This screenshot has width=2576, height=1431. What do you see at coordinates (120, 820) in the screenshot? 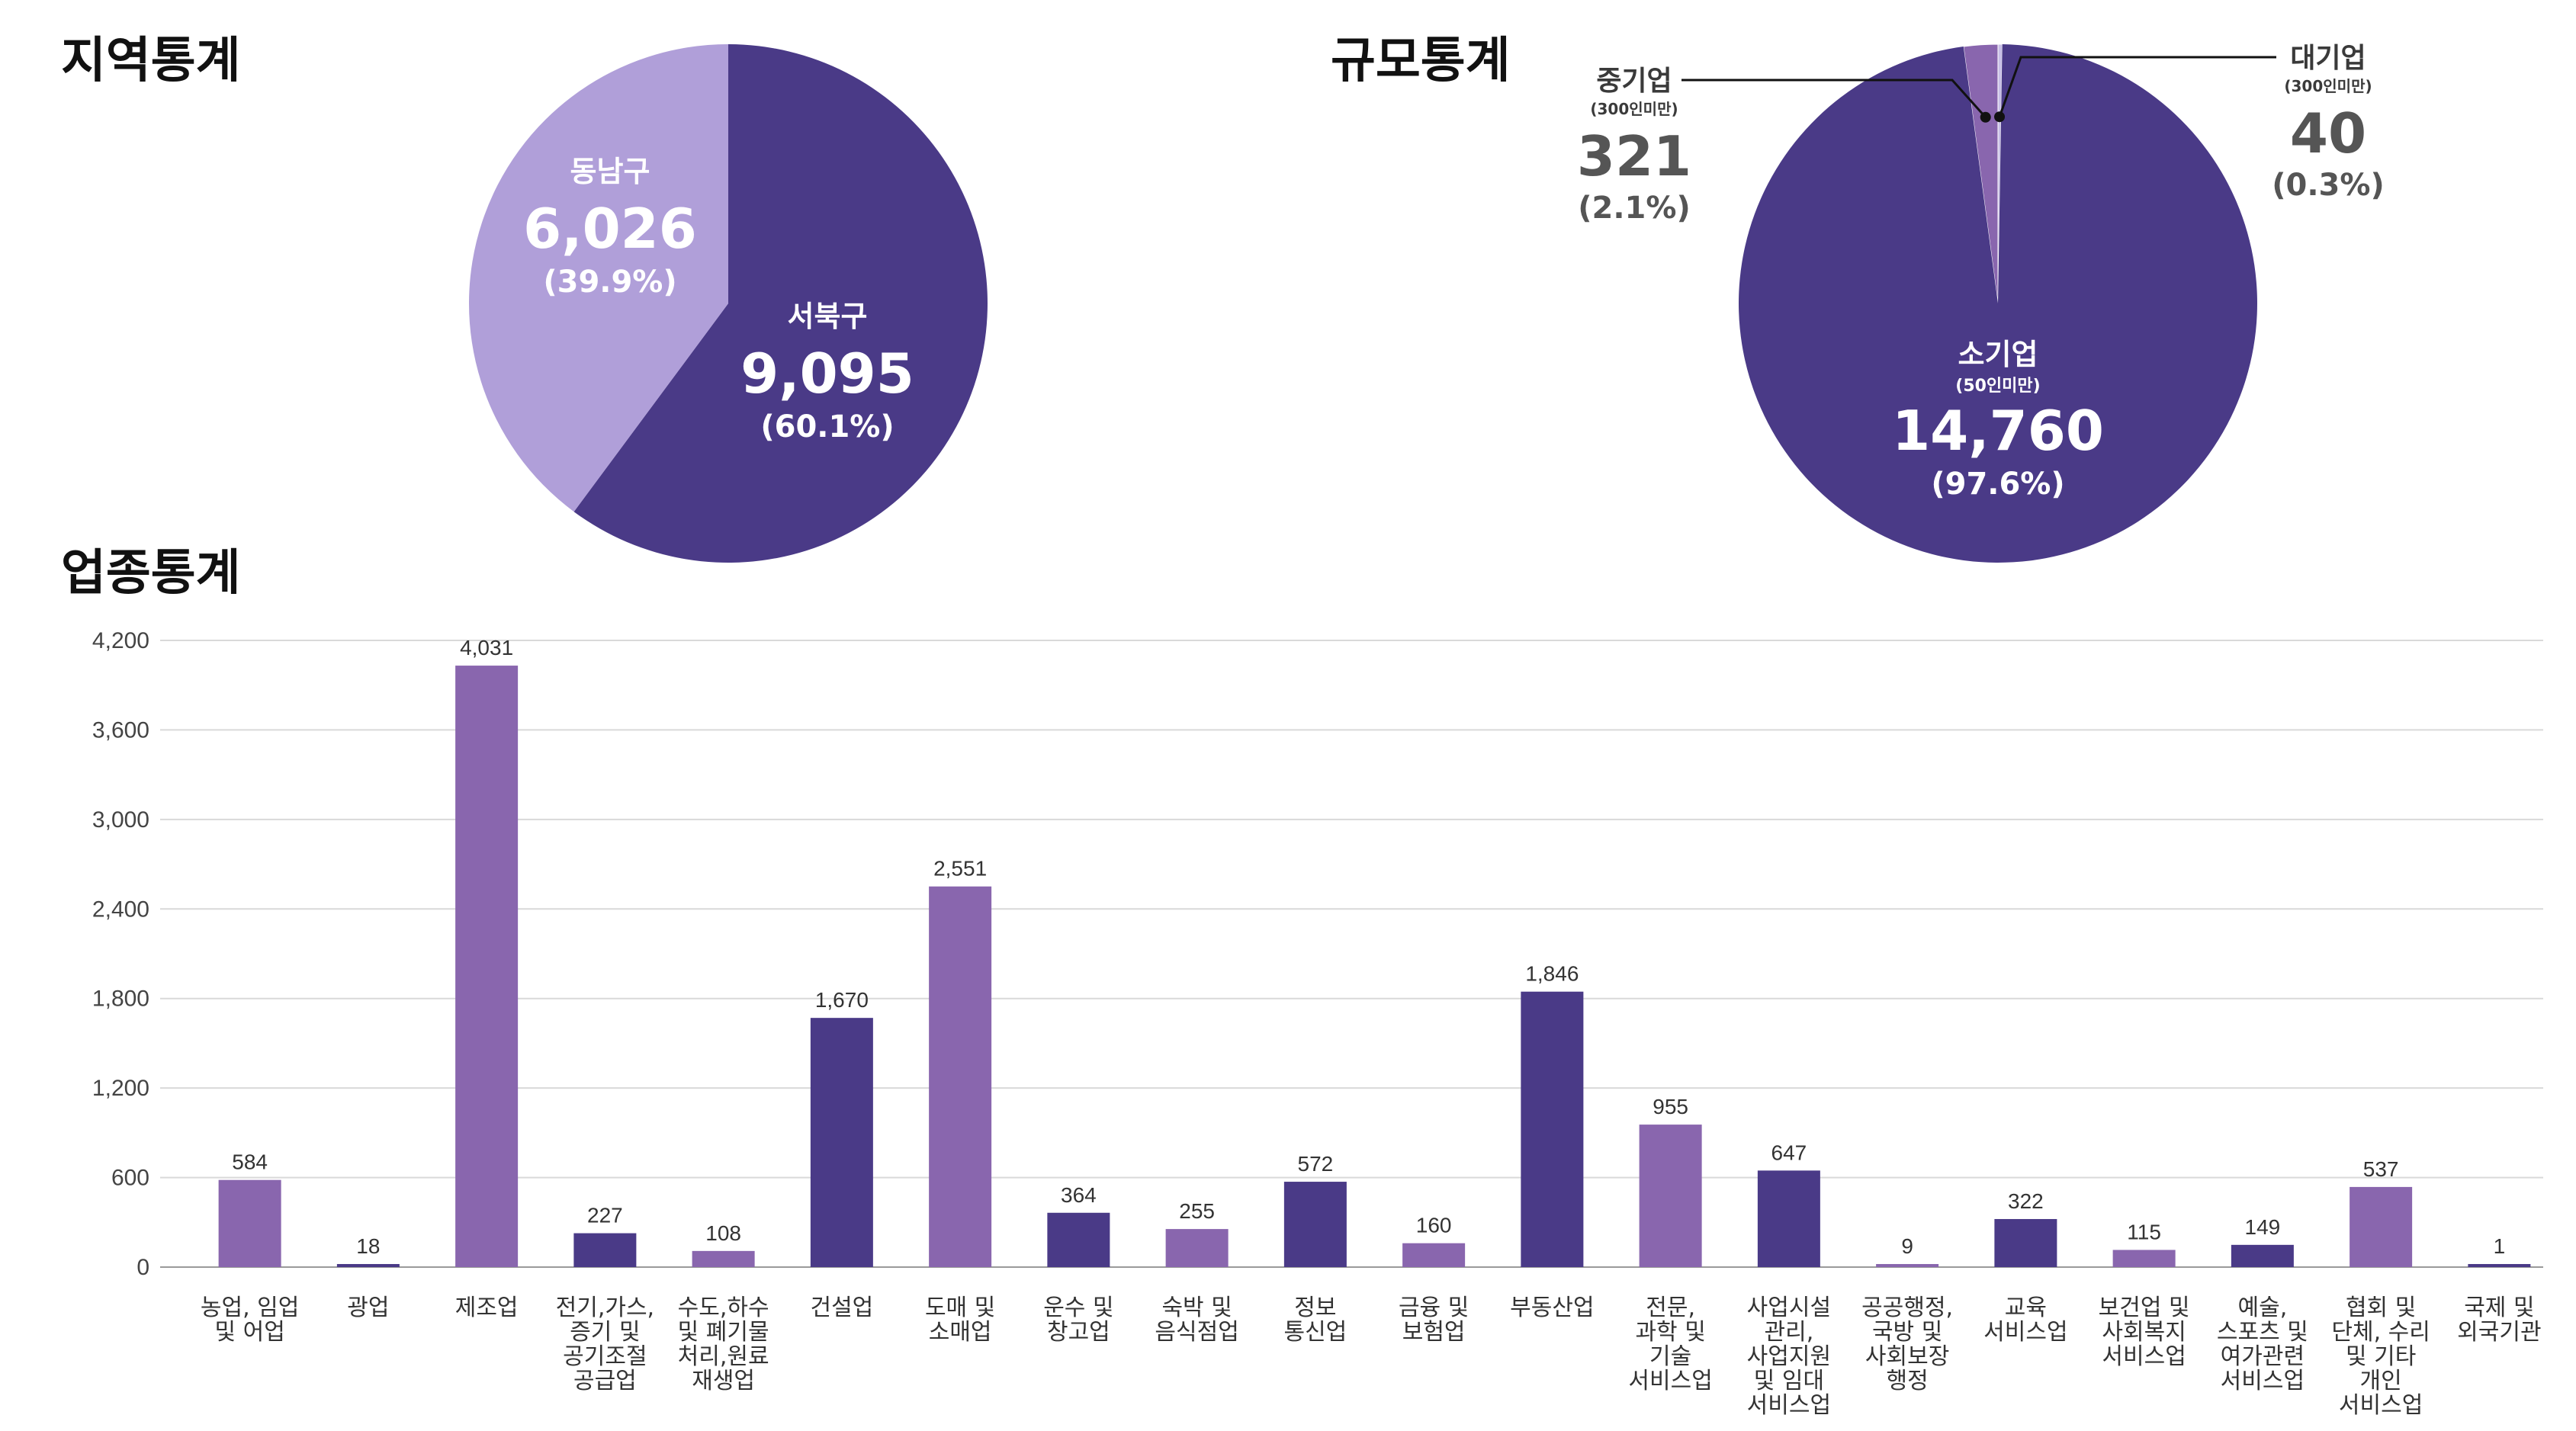
I see `y-tick-label: 3,000` at bounding box center [120, 820].